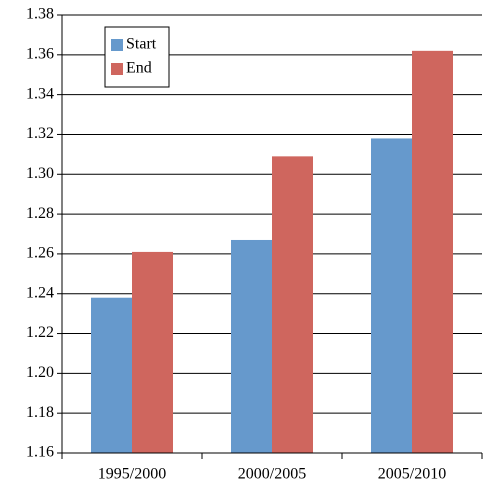 The image size is (483, 491). Describe the element at coordinates (412, 474) in the screenshot. I see `x-tick-label: 2005/2010` at that location.